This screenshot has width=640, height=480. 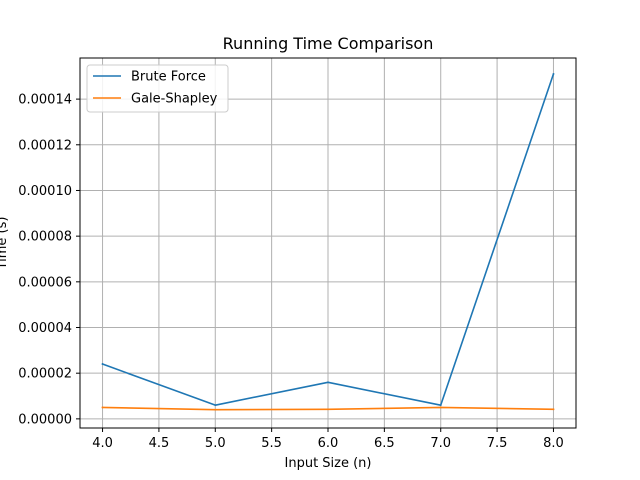 What do you see at coordinates (45, 374) in the screenshot?
I see `y-tick-label: 0.00002` at bounding box center [45, 374].